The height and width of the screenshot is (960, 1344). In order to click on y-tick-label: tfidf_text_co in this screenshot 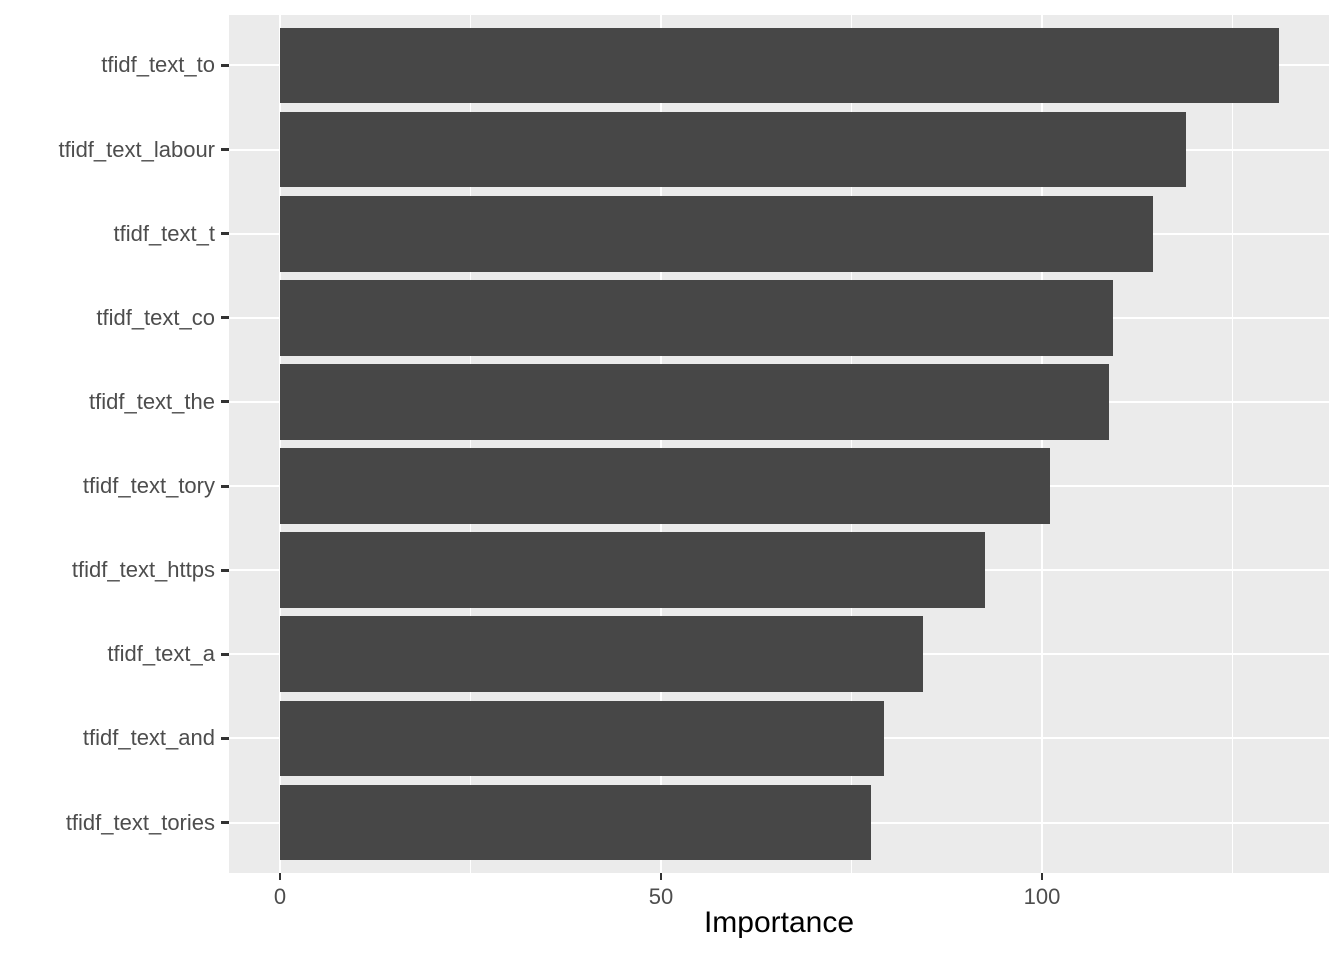, I will do `click(155, 317)`.